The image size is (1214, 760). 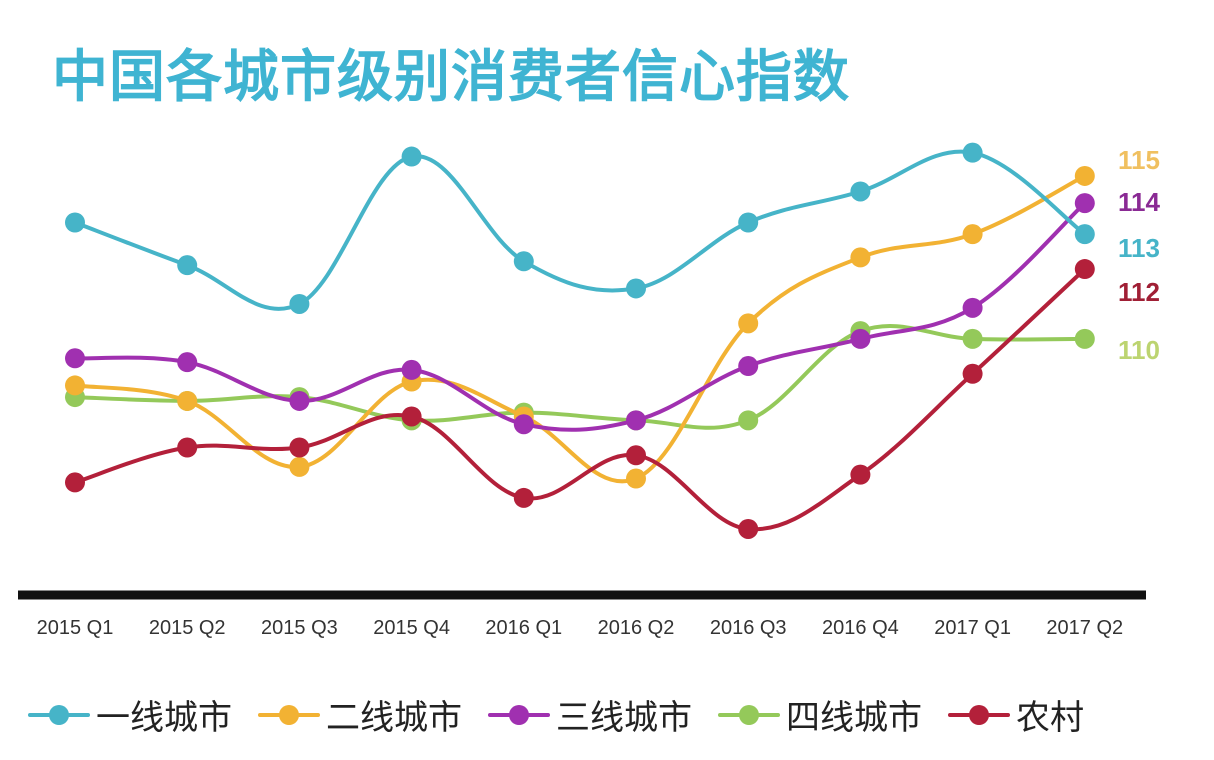 I want to click on x-tick-label: 2016 Q2, so click(x=636, y=628).